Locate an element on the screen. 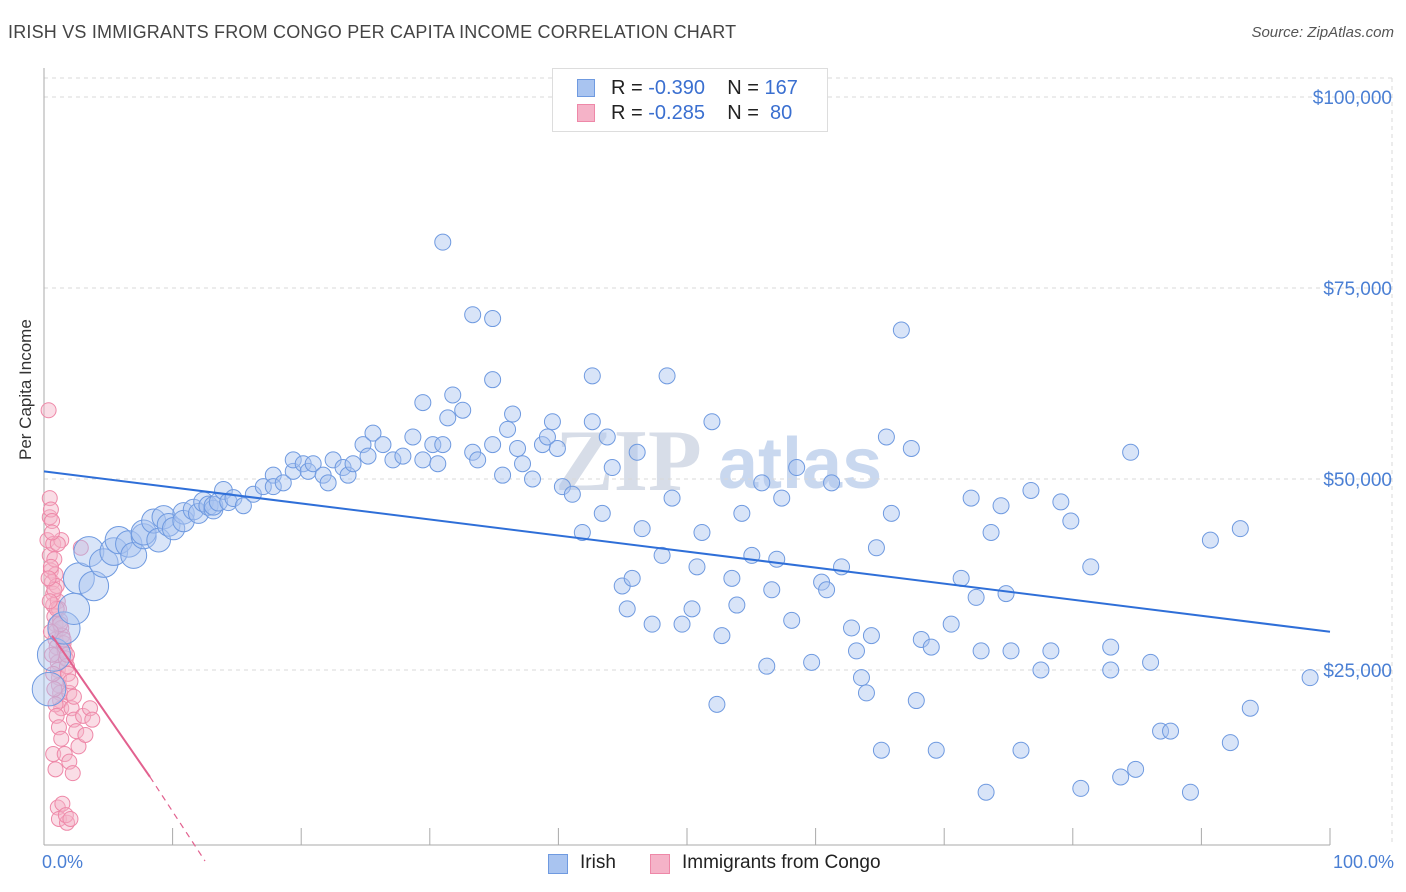  y-tick-label: $100,000 is located at coordinates (1352, 98).